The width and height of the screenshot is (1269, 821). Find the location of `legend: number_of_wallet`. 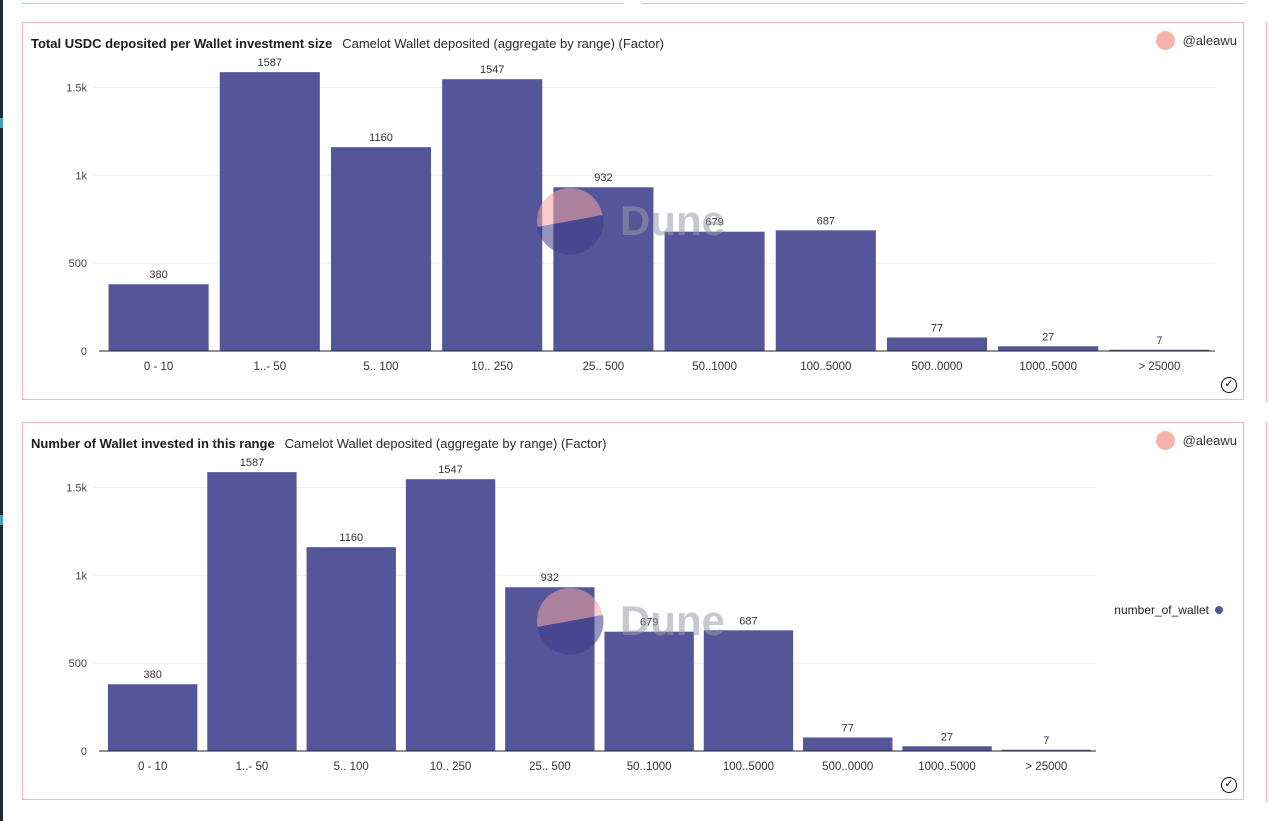

legend: number_of_wallet is located at coordinates (1168, 610).